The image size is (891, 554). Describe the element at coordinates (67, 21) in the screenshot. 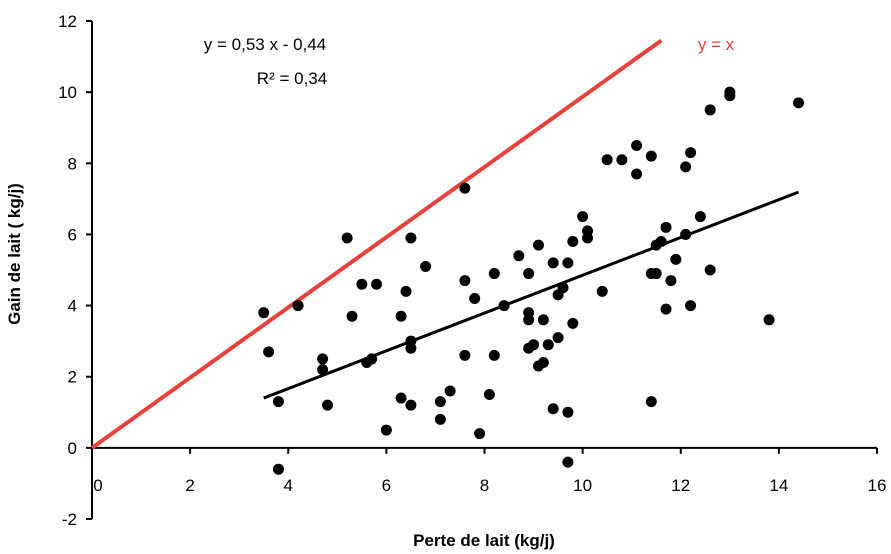

I see `y-tick-label: 12` at that location.